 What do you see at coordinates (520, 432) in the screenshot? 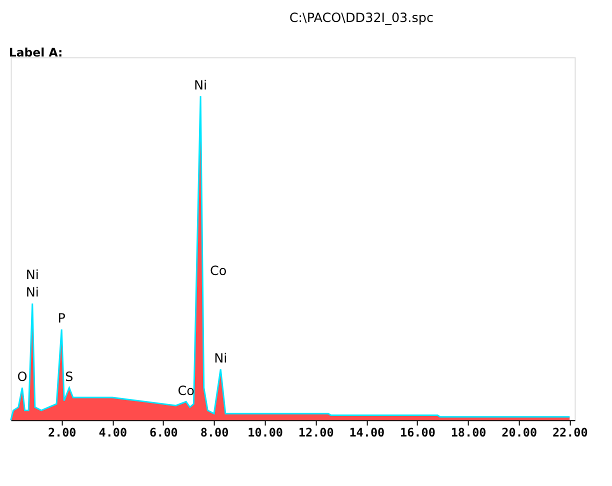
I see `x-tick-label: 20.00` at bounding box center [520, 432].